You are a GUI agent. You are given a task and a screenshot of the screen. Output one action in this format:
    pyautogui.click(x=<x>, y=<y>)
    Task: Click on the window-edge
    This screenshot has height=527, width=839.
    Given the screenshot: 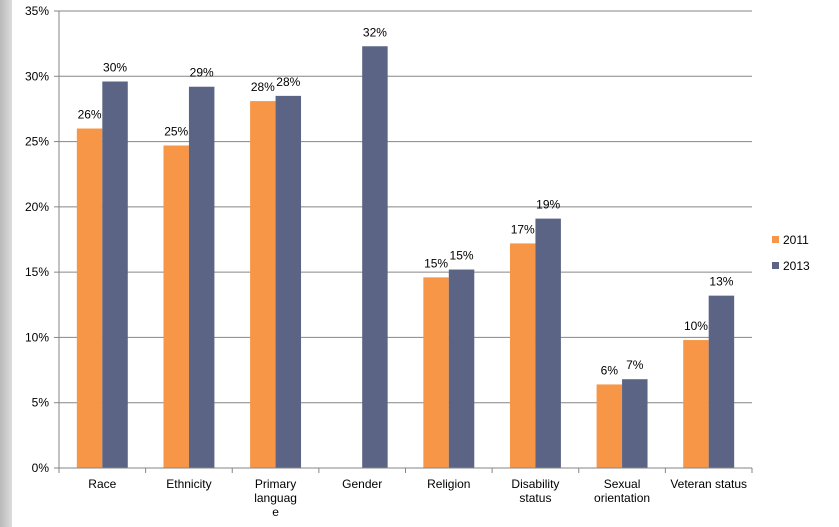 What is the action you would take?
    pyautogui.click(x=6, y=263)
    